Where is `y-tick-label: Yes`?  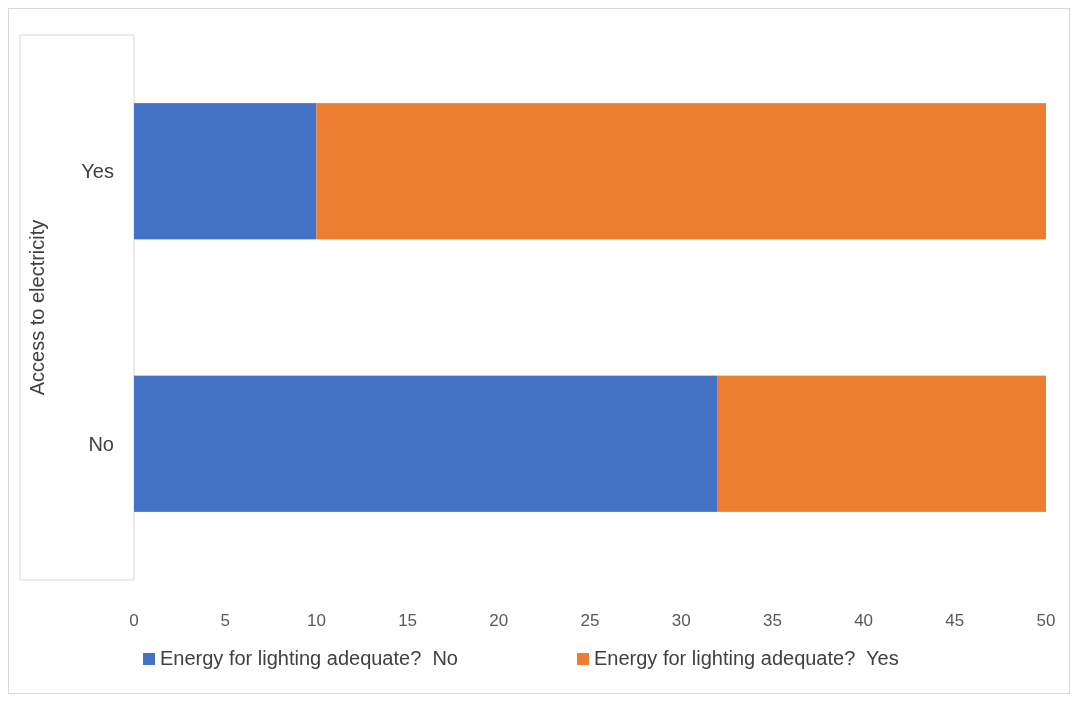 y-tick-label: Yes is located at coordinates (97, 171).